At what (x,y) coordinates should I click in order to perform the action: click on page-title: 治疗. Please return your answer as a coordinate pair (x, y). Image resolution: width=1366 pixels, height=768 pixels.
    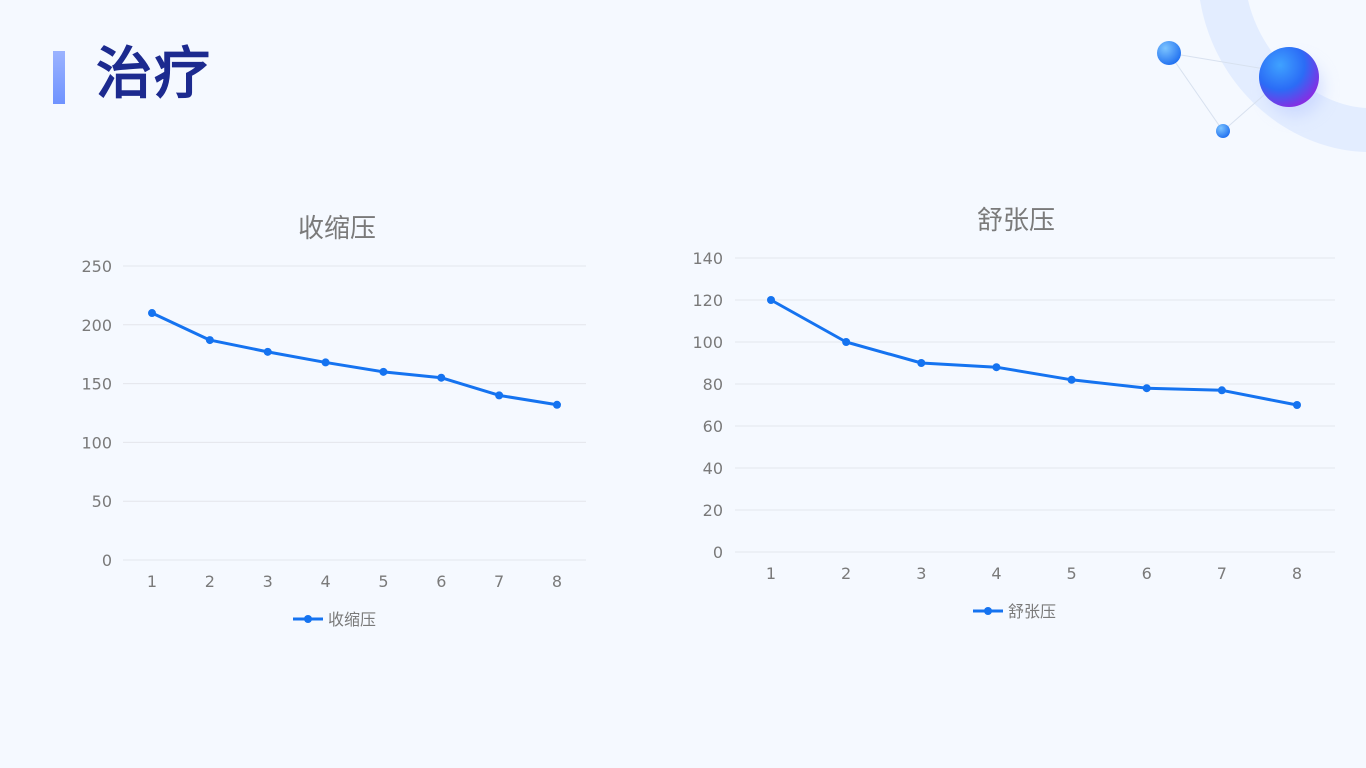
    Looking at the image, I should click on (154, 74).